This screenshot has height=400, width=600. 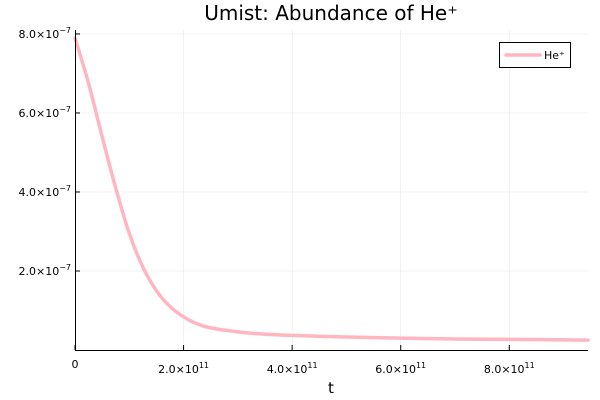 I want to click on y-tick-label: 2.0×10⁻⁷, so click(x=44, y=270).